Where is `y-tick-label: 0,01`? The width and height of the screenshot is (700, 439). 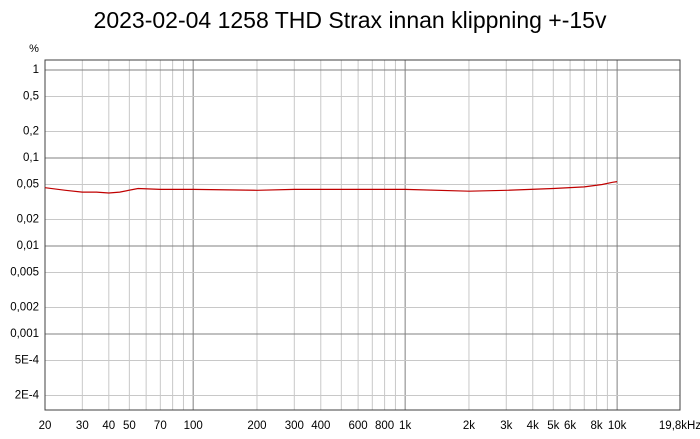
y-tick-label: 0,01 is located at coordinates (28, 246).